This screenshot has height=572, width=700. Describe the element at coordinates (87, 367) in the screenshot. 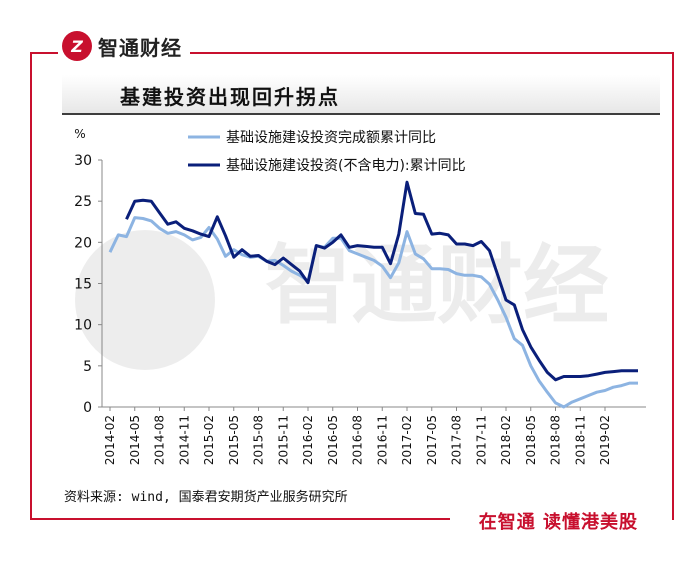

I see `y-tick-label: 5` at that location.